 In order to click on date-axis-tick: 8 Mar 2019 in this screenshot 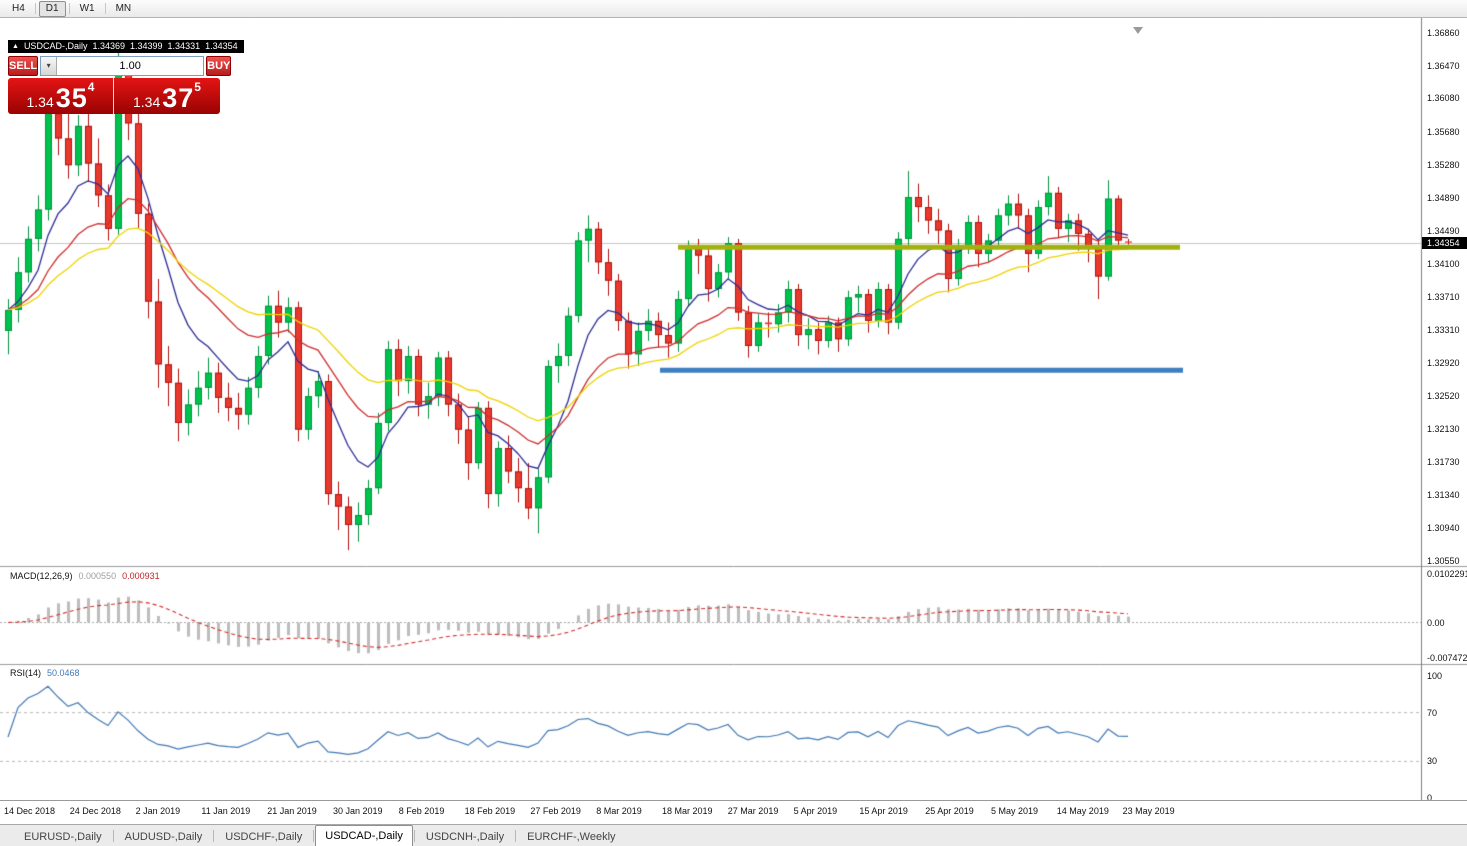, I will do `click(619, 811)`.